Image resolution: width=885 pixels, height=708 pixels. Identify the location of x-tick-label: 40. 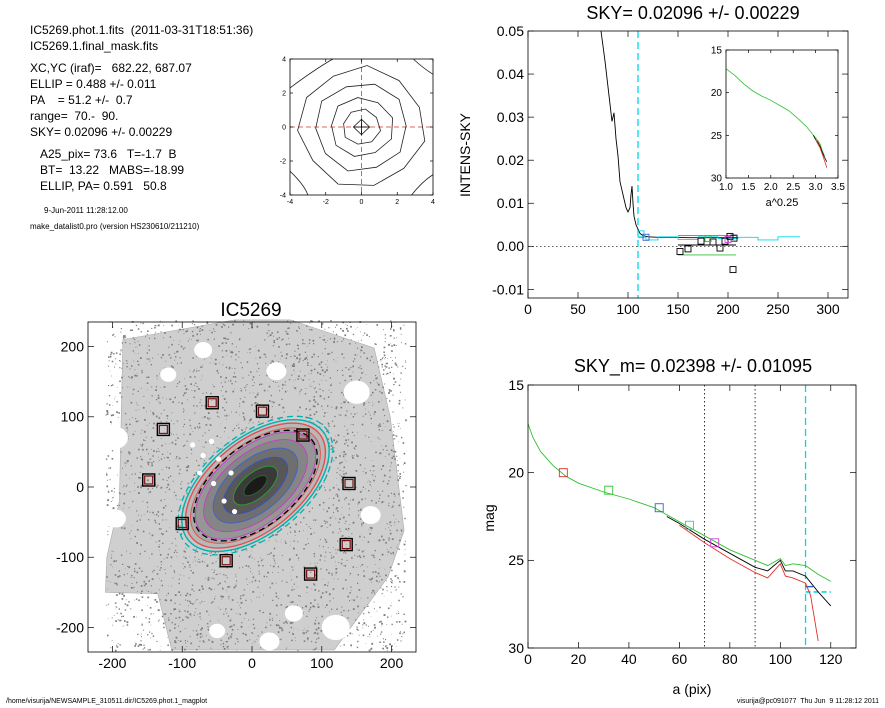
(629, 659).